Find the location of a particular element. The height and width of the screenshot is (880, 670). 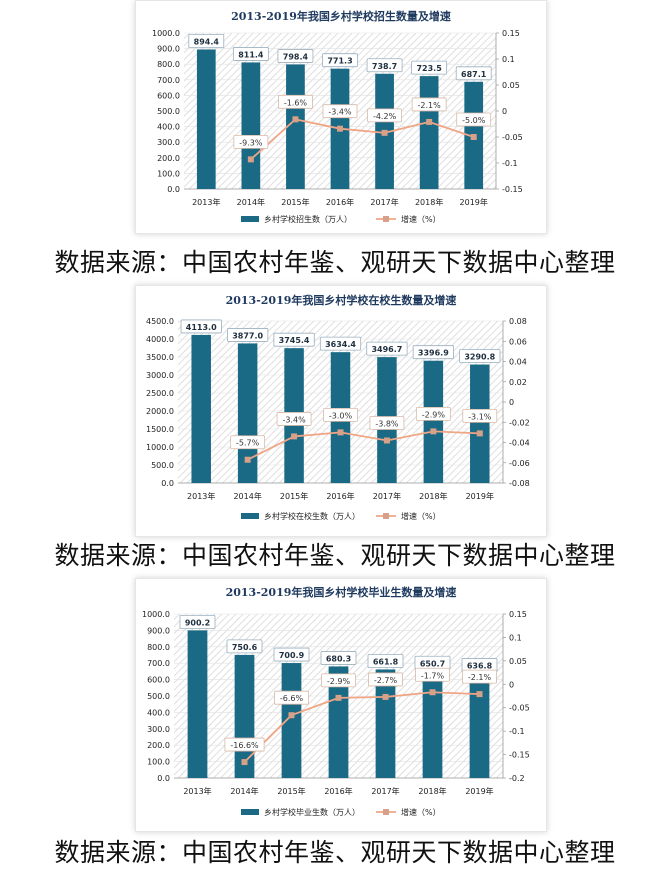

rate-value-label: -3.1% is located at coordinates (480, 416).